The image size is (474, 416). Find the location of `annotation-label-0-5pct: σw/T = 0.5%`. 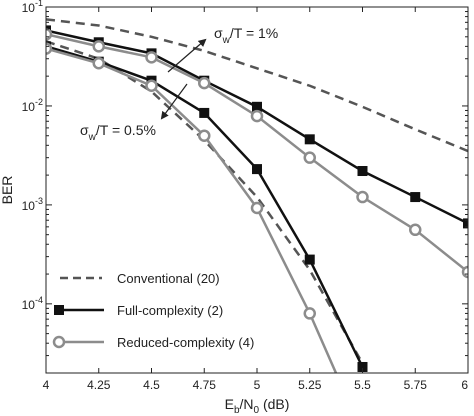

annotation-label-0-5pct: σw/T = 0.5% is located at coordinates (118, 132).